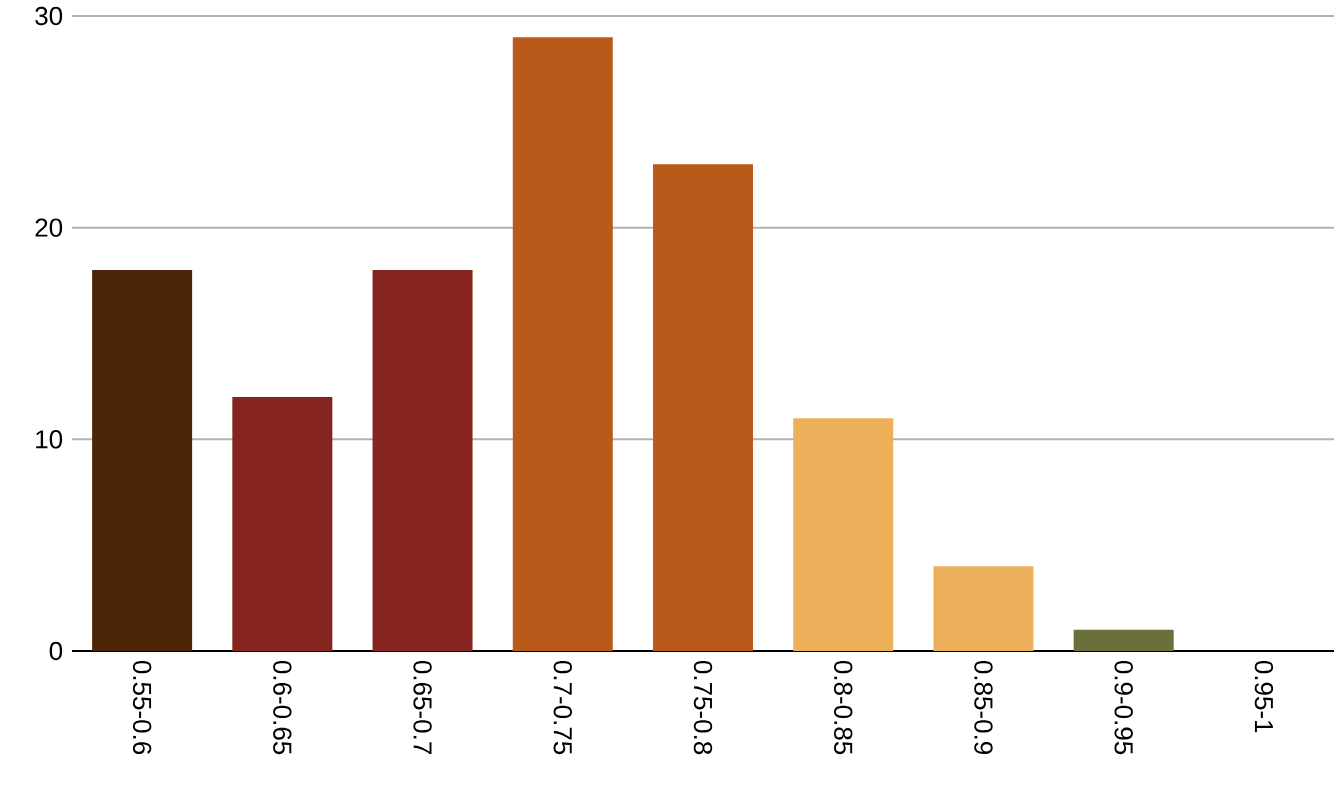  What do you see at coordinates (1264, 696) in the screenshot?
I see `x-tick-label: 0.95-1` at bounding box center [1264, 696].